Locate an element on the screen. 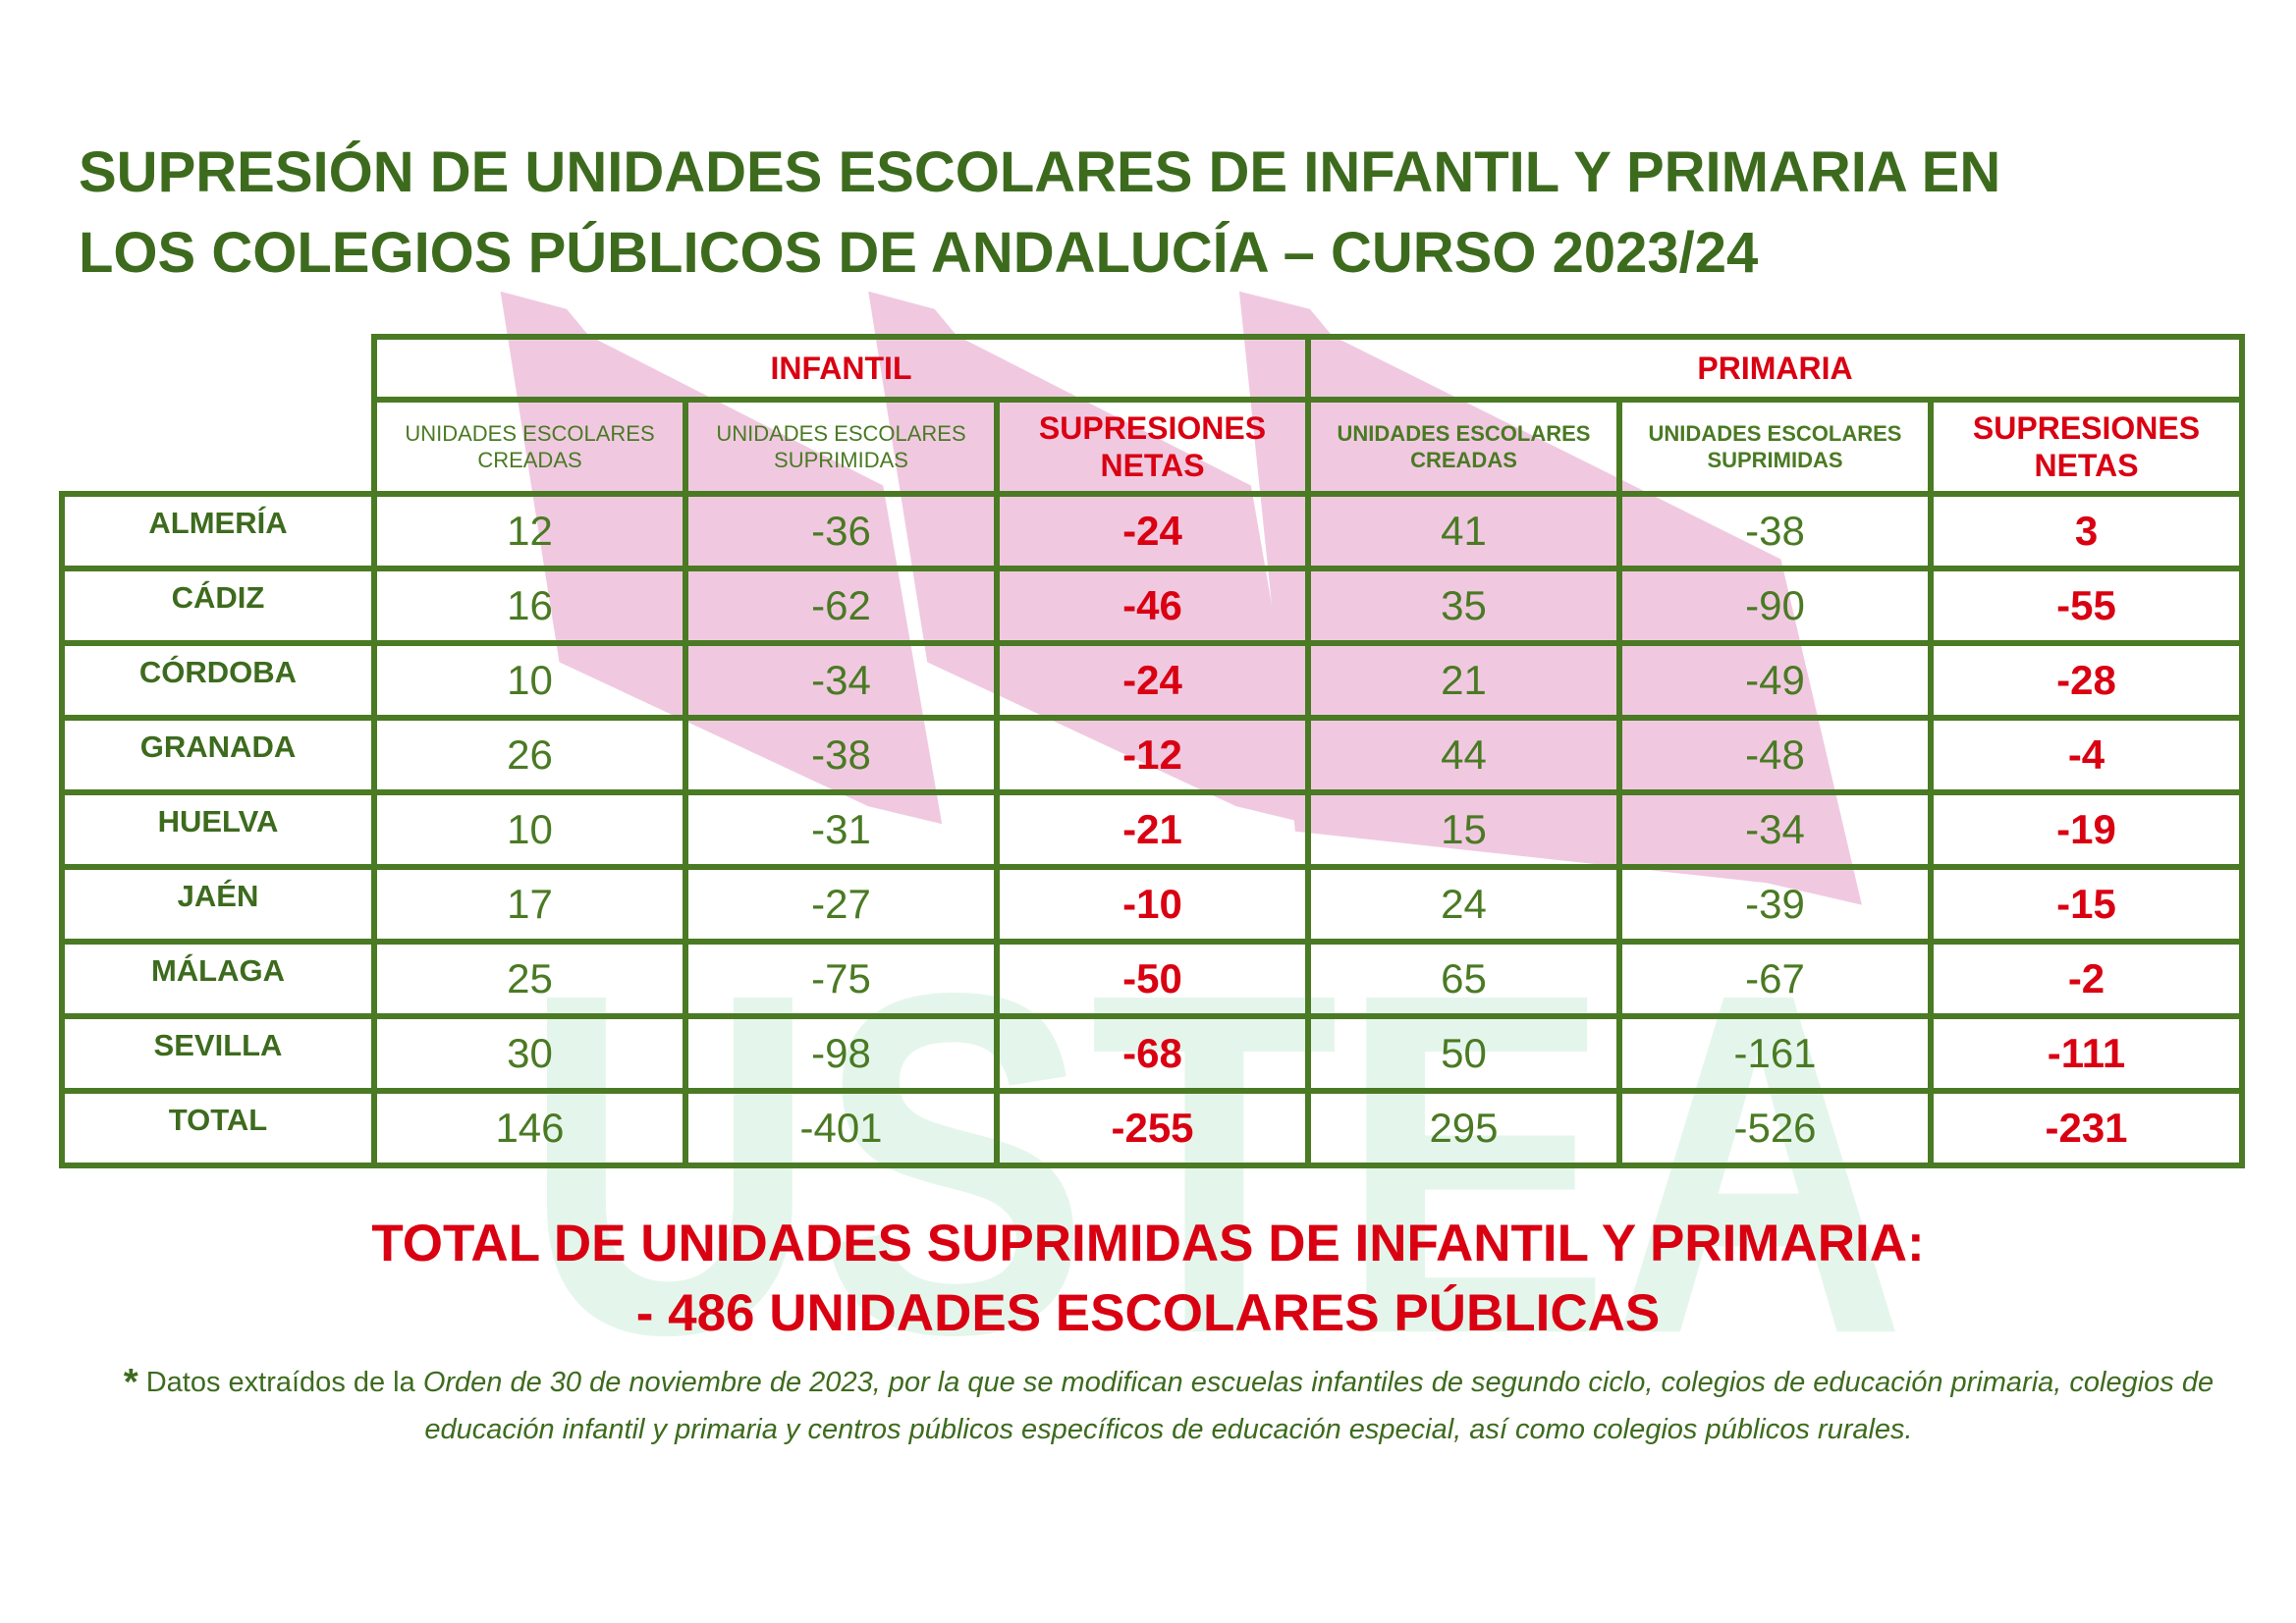 This screenshot has height=1623, width=2296. row-label: CÁDIZ is located at coordinates (218, 606).